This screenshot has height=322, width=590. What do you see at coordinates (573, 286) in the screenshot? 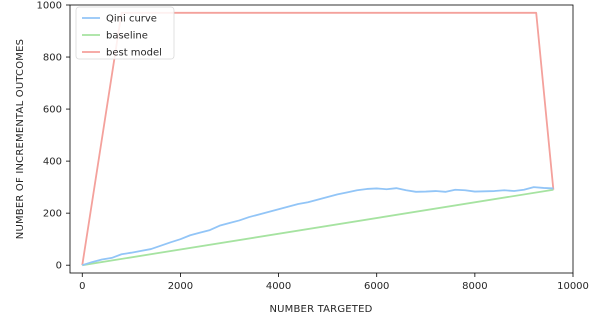
I see `x-tick-label: 10000` at bounding box center [573, 286].